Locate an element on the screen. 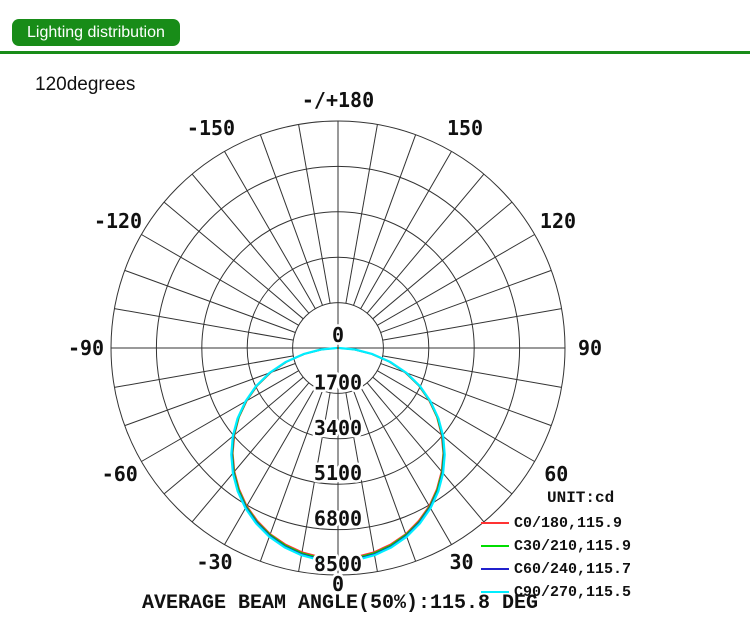 This screenshot has width=750, height=632. angle-label-90: 90 is located at coordinates (590, 348).